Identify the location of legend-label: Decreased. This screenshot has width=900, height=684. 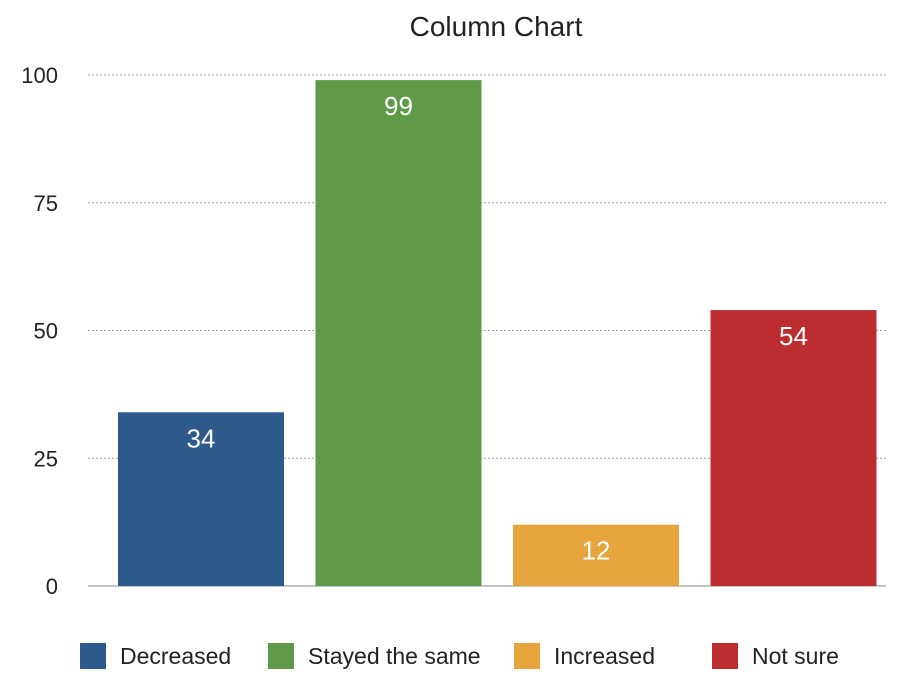
(175, 656).